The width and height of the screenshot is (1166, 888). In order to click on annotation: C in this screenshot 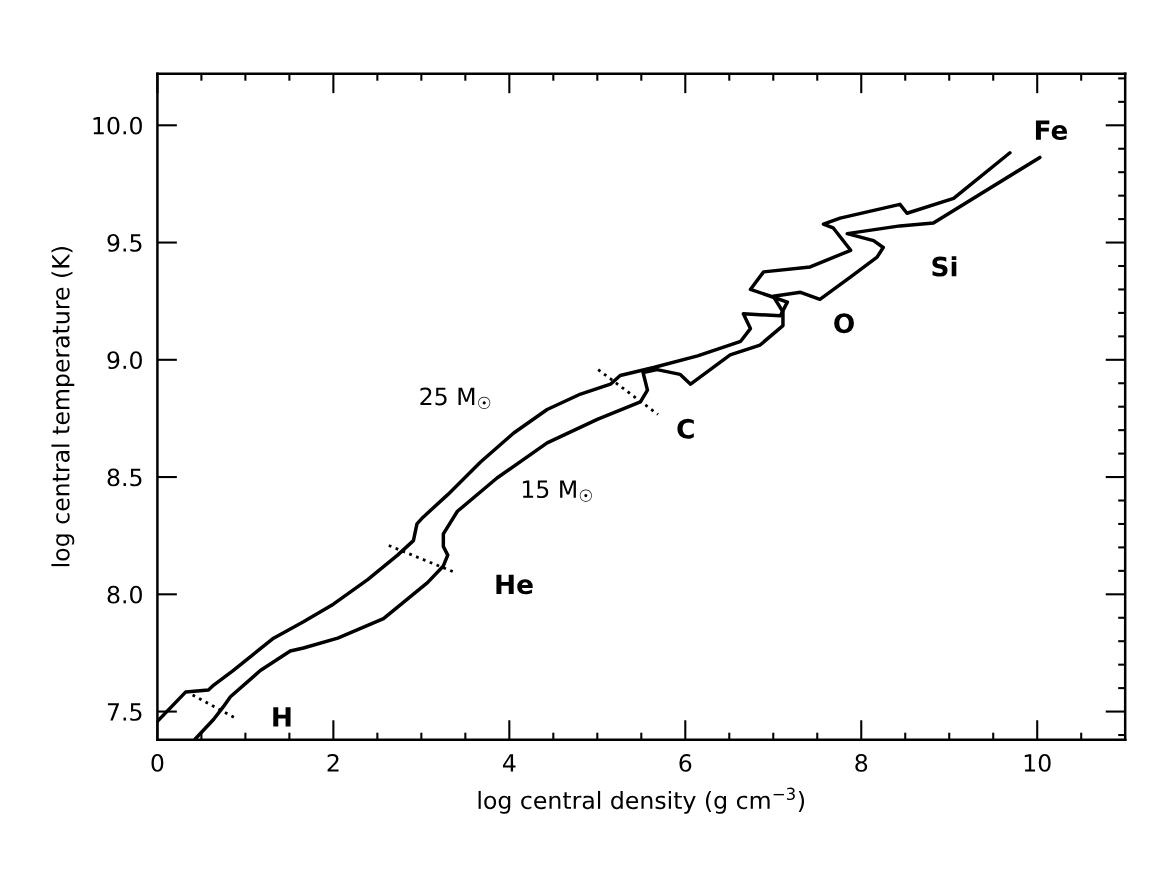, I will do `click(685, 428)`.